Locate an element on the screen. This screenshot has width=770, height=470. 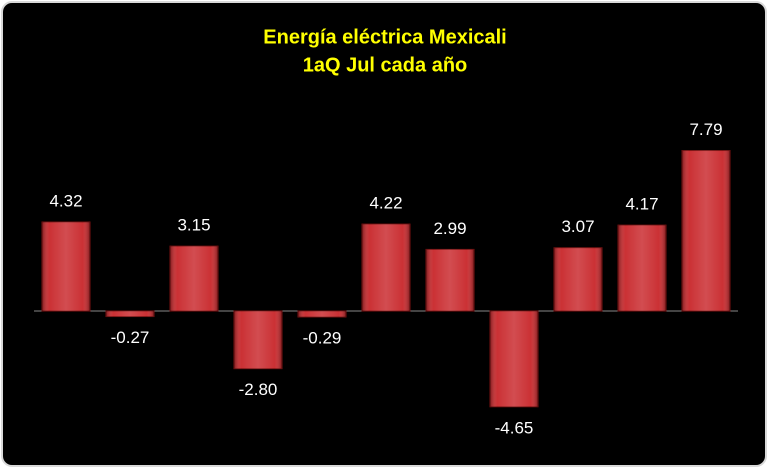
value-label: 4.32 is located at coordinates (65, 200).